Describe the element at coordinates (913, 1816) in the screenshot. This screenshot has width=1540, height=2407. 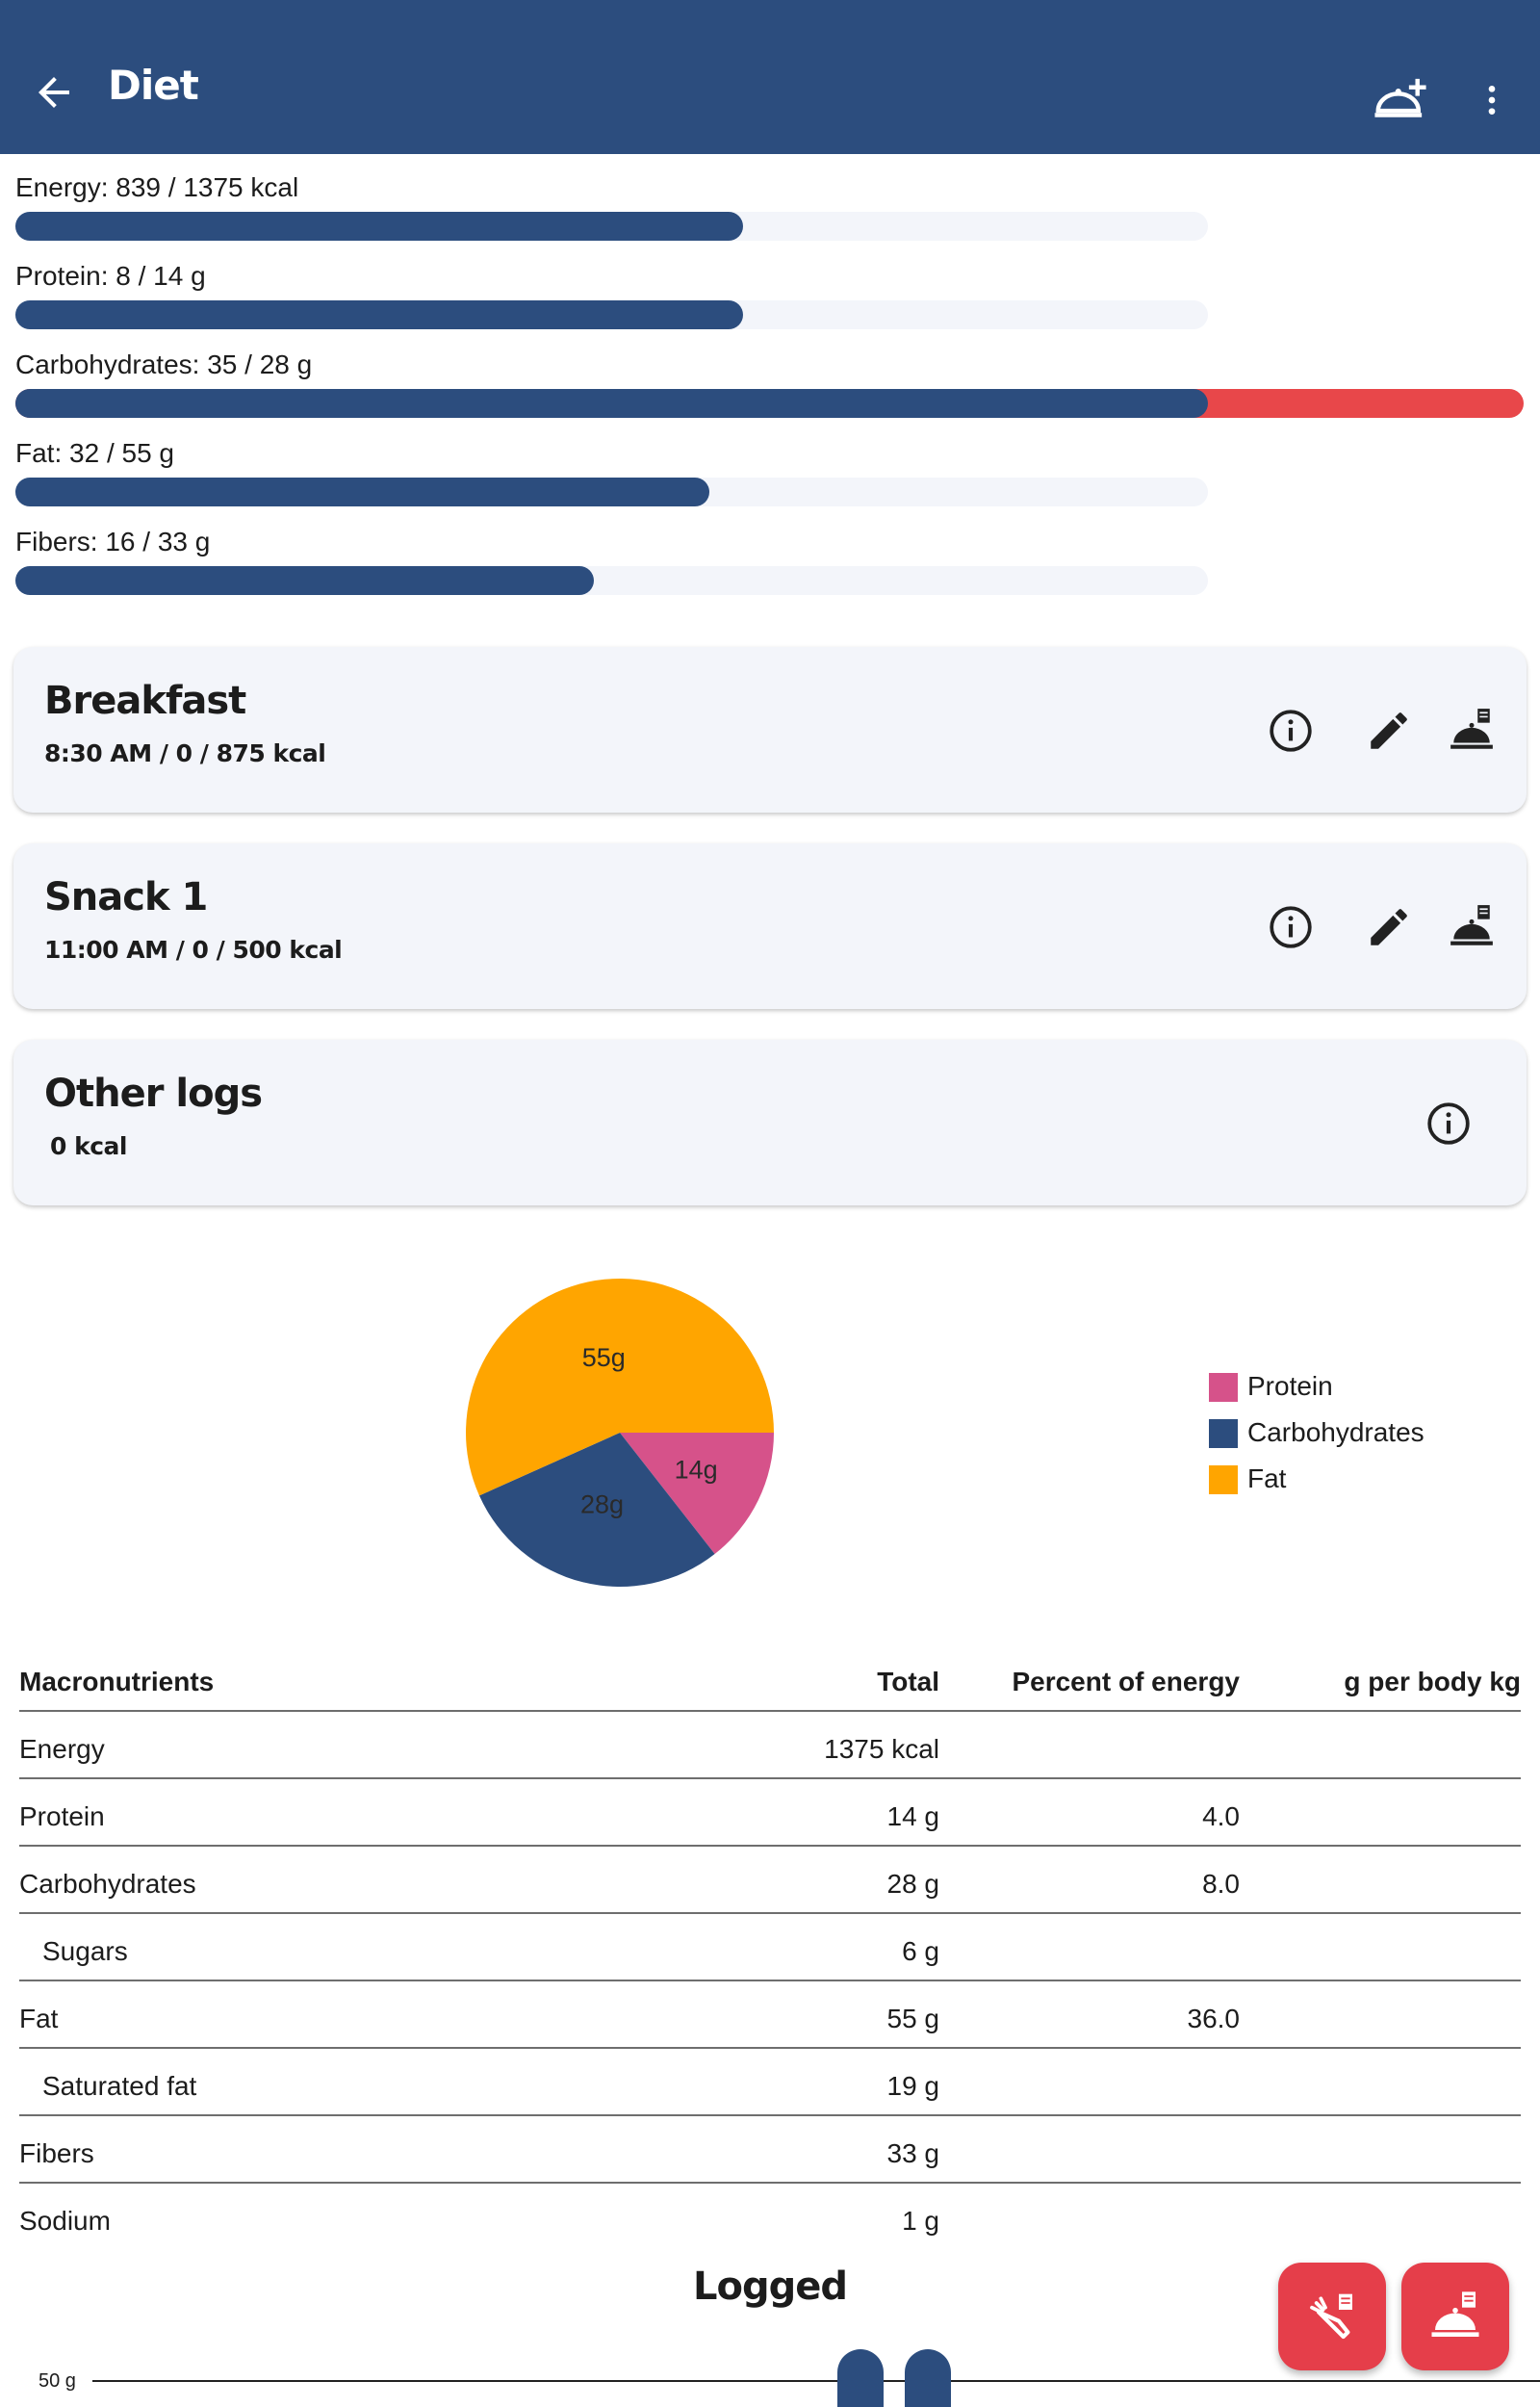
I see `row-total: 14 g` at that location.